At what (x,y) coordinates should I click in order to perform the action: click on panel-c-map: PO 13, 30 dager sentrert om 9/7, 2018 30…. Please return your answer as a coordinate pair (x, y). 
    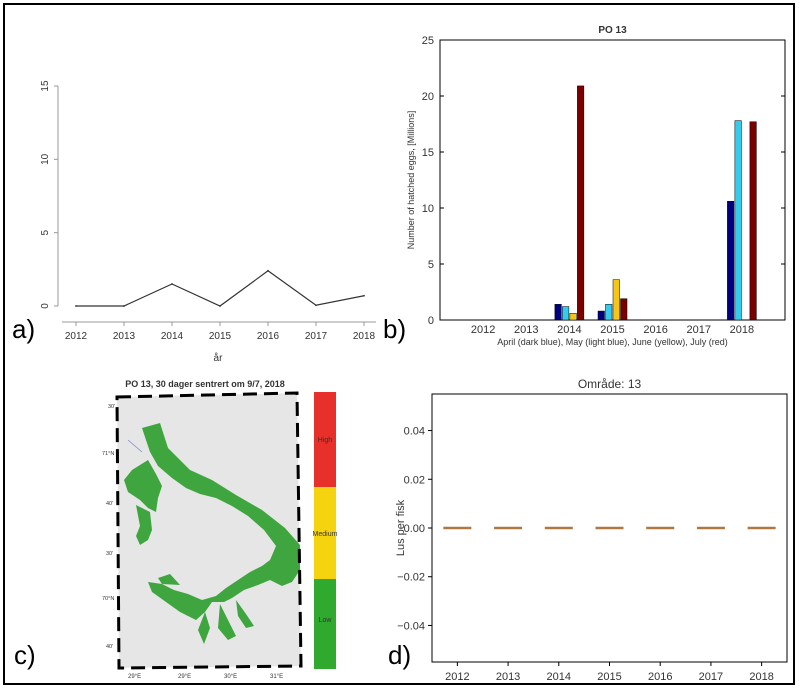
    Looking at the image, I should click on (220, 529).